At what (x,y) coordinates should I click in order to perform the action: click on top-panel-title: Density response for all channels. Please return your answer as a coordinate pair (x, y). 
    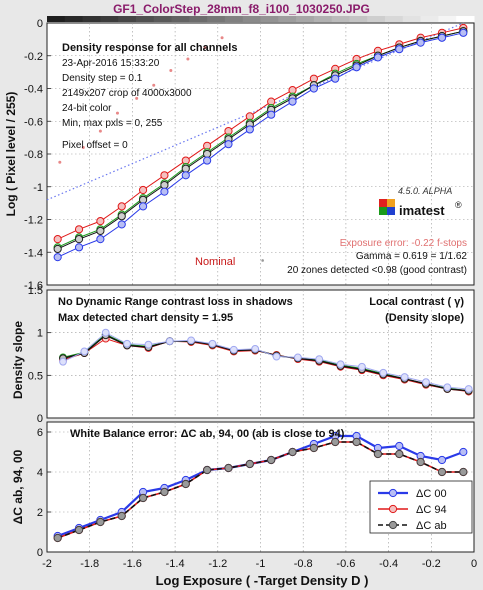
    Looking at the image, I should click on (149, 48).